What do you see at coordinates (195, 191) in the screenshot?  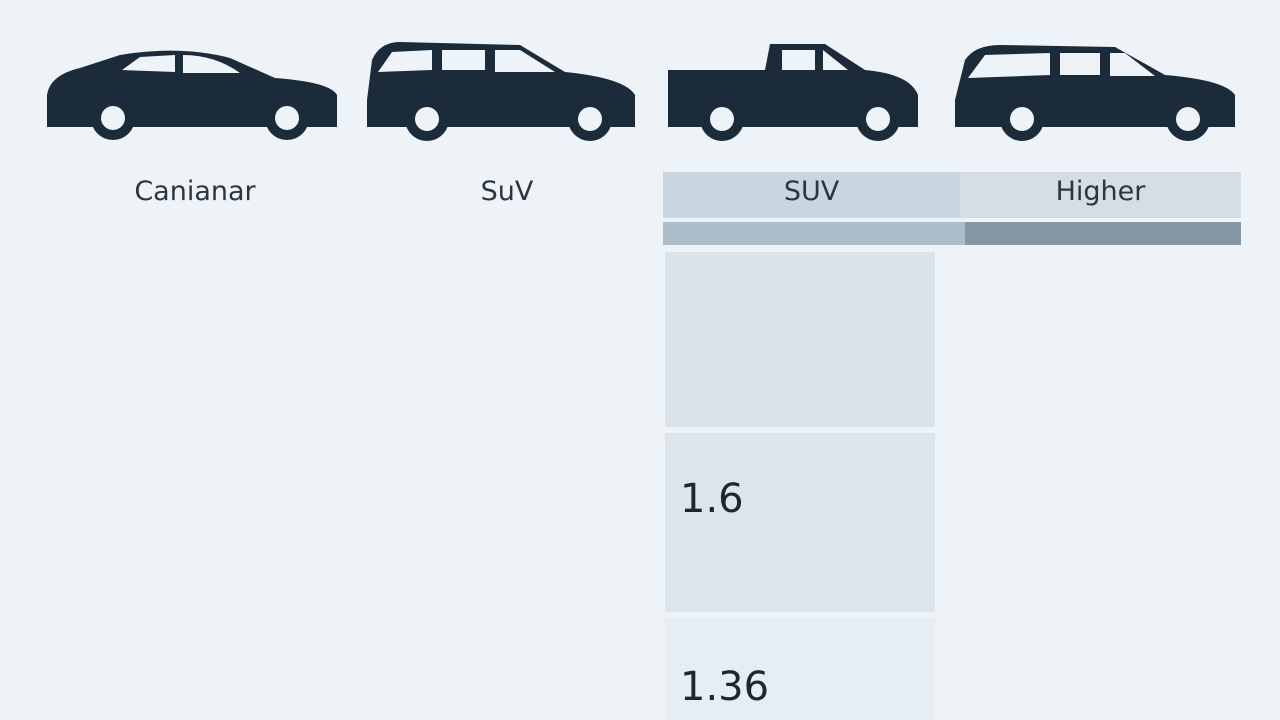 I see `vehicle-label: Canianar` at bounding box center [195, 191].